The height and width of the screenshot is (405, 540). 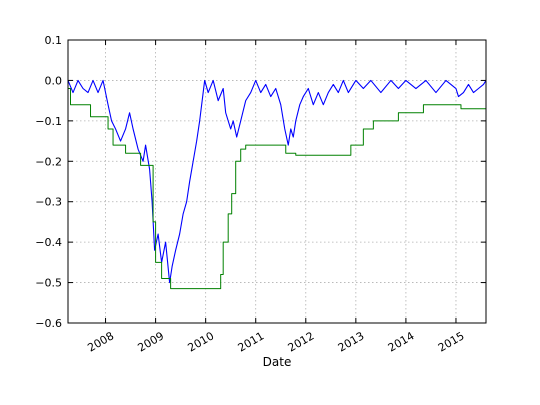 I want to click on y-tick-label: −0.4, so click(x=48, y=242).